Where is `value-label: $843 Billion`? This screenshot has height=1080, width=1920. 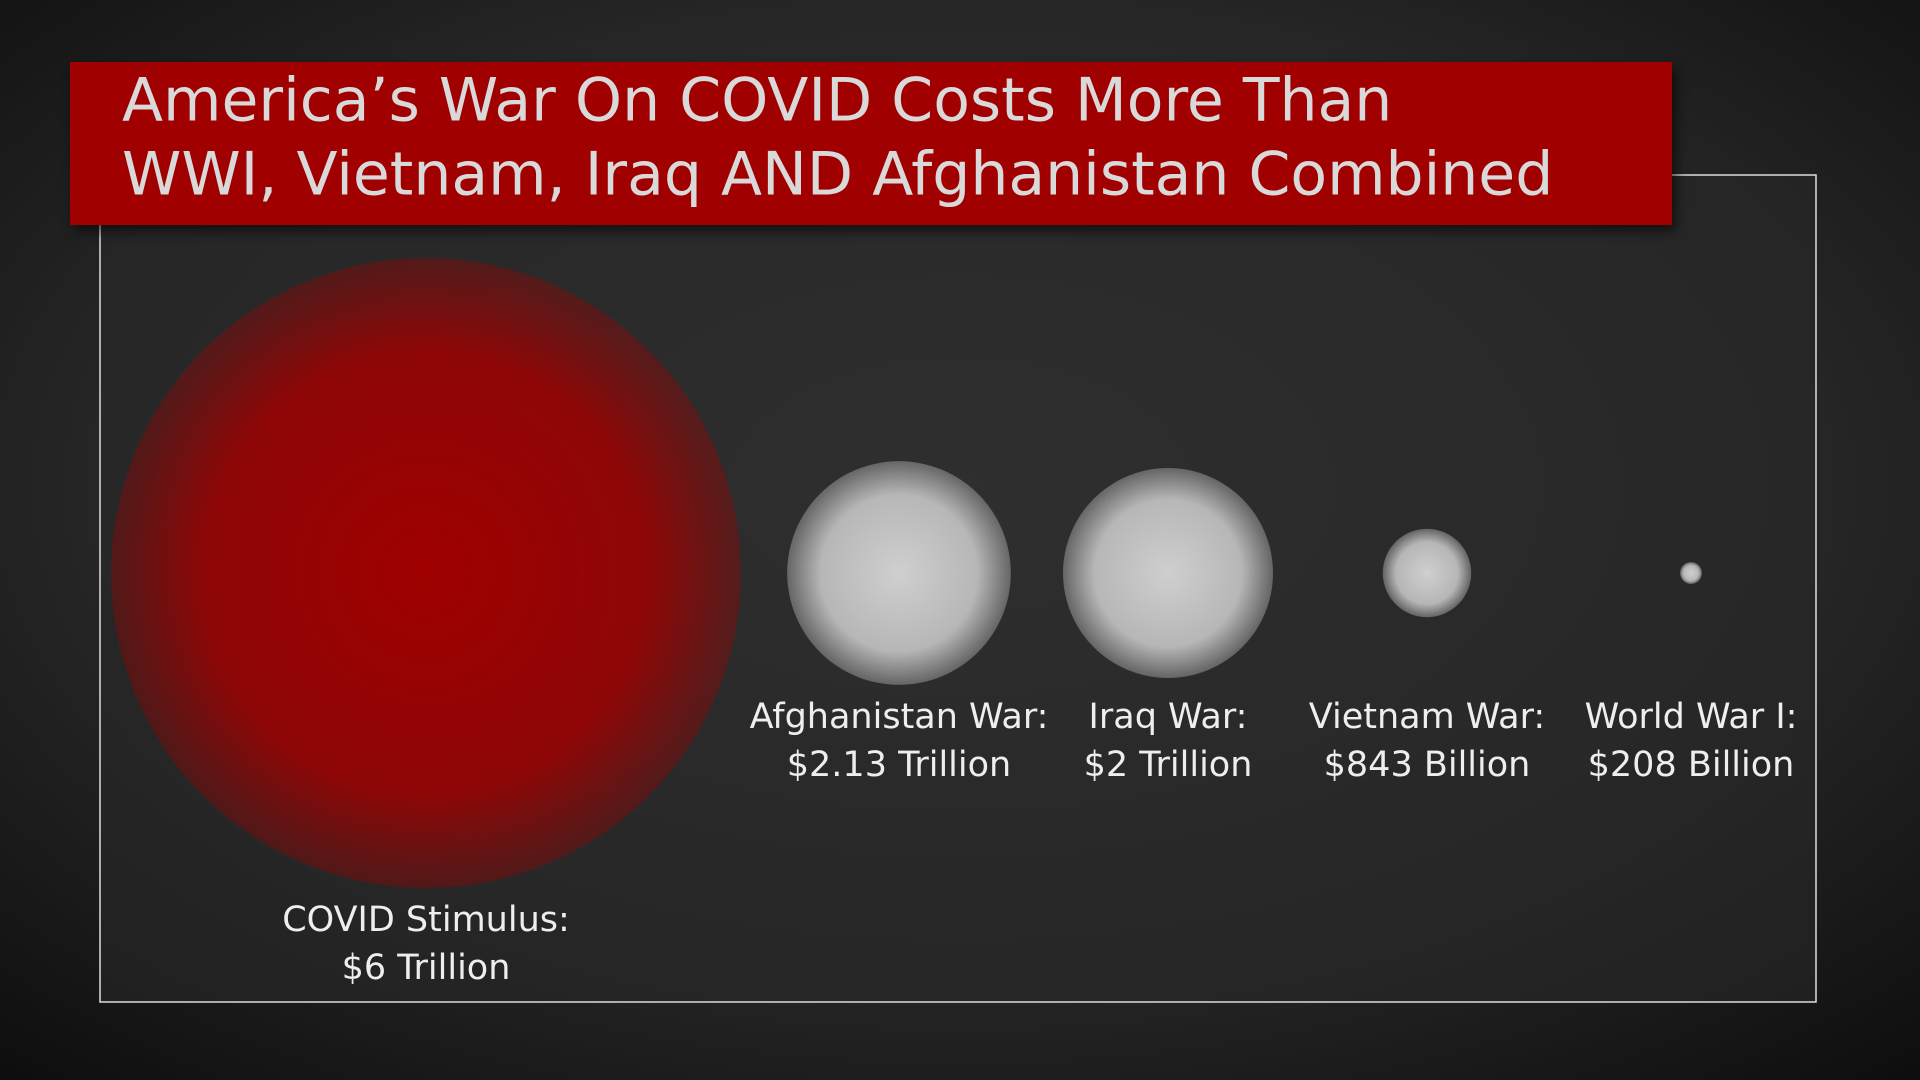 value-label: $843 Billion is located at coordinates (1427, 765).